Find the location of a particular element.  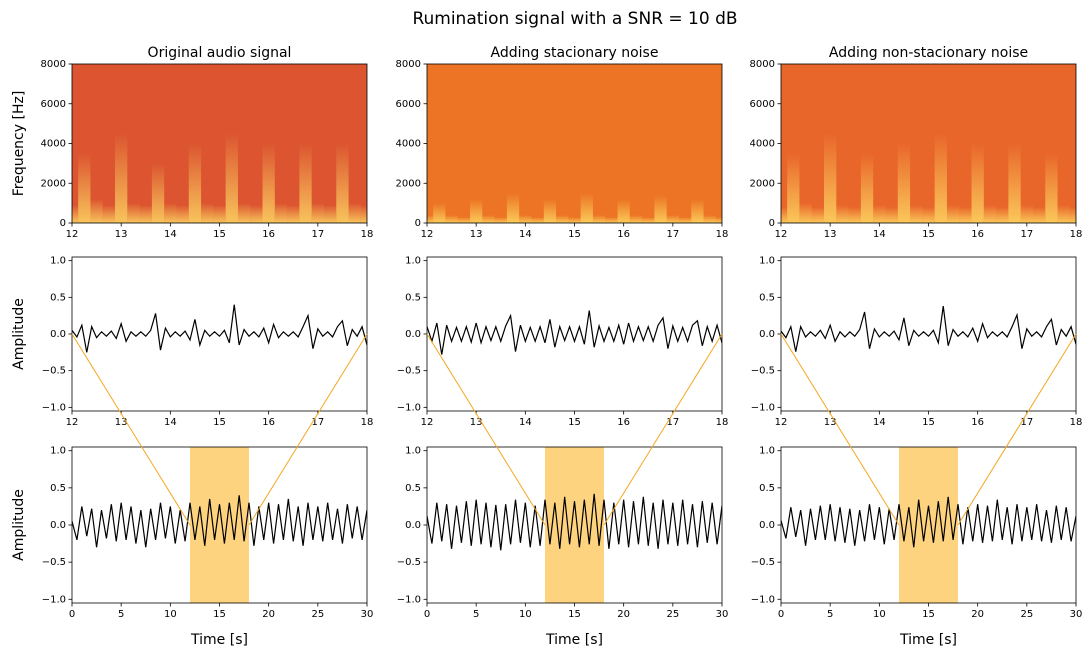

x-axis-label: Time [s] is located at coordinates (219, 640).